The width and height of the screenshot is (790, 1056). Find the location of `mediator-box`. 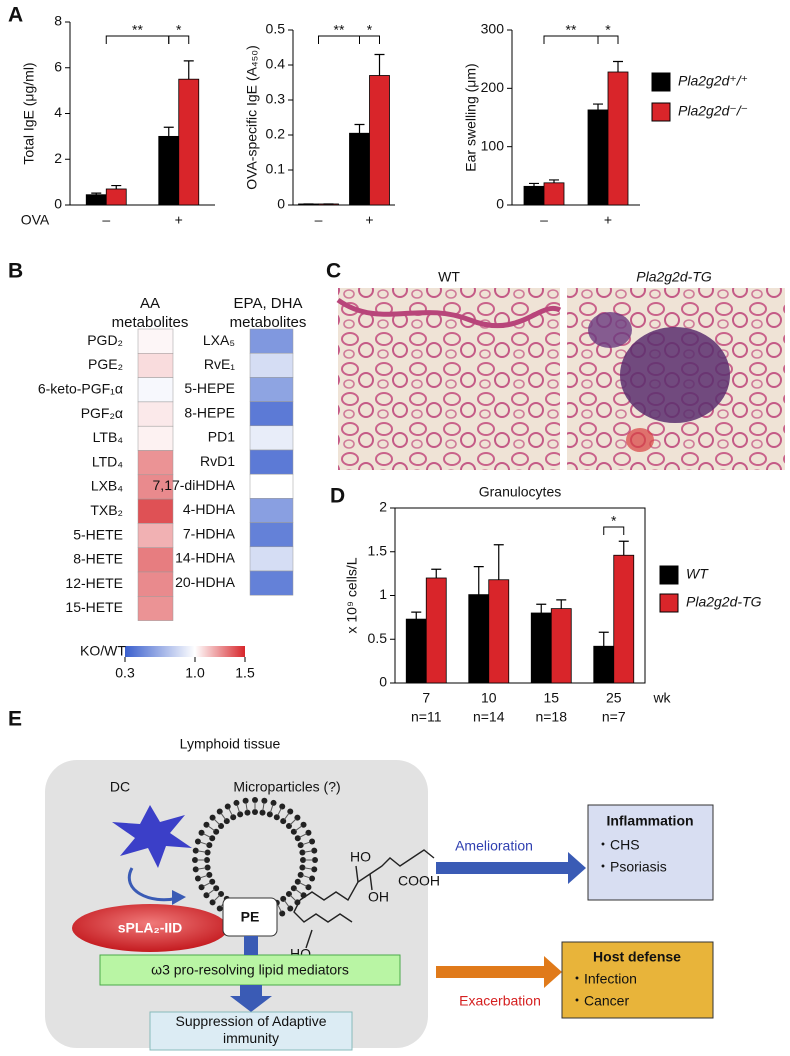

mediator-box is located at coordinates (250, 970).